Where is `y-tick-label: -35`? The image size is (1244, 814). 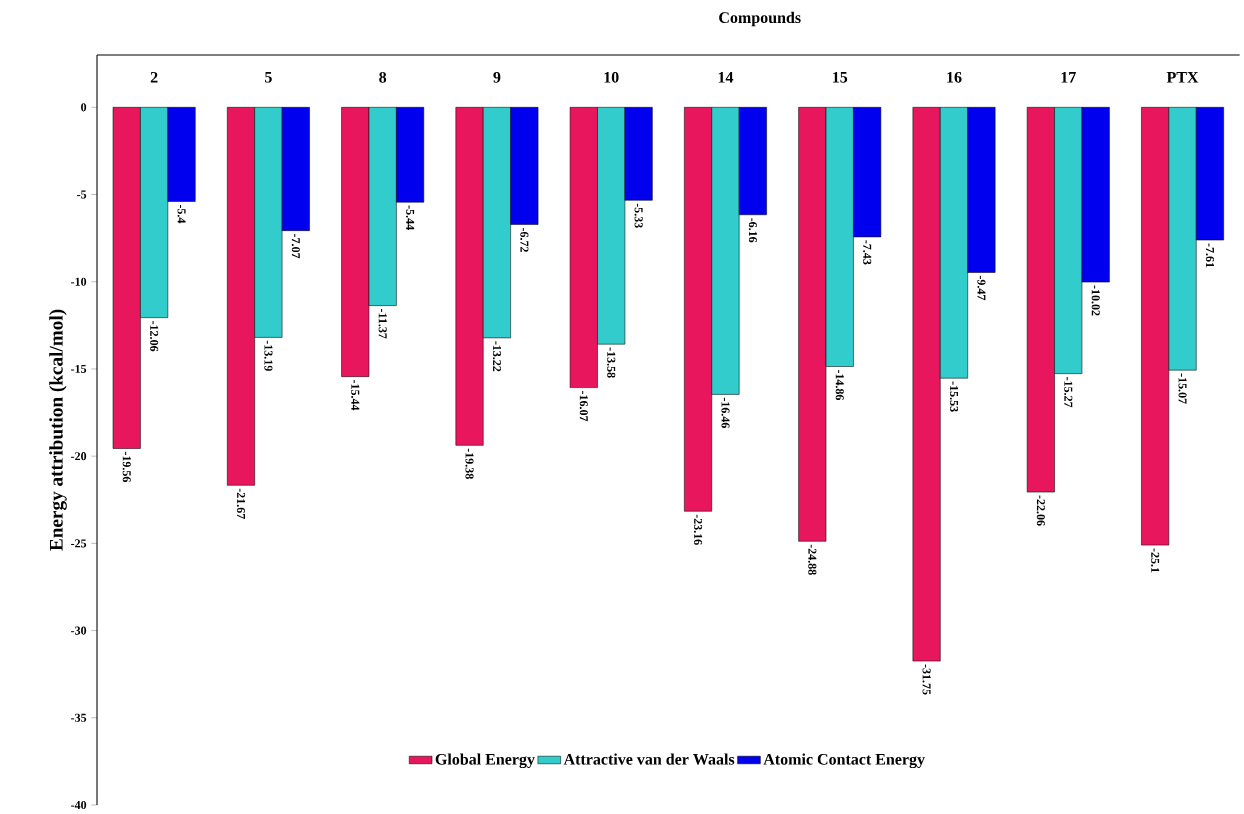
y-tick-label: -35 is located at coordinates (79, 717).